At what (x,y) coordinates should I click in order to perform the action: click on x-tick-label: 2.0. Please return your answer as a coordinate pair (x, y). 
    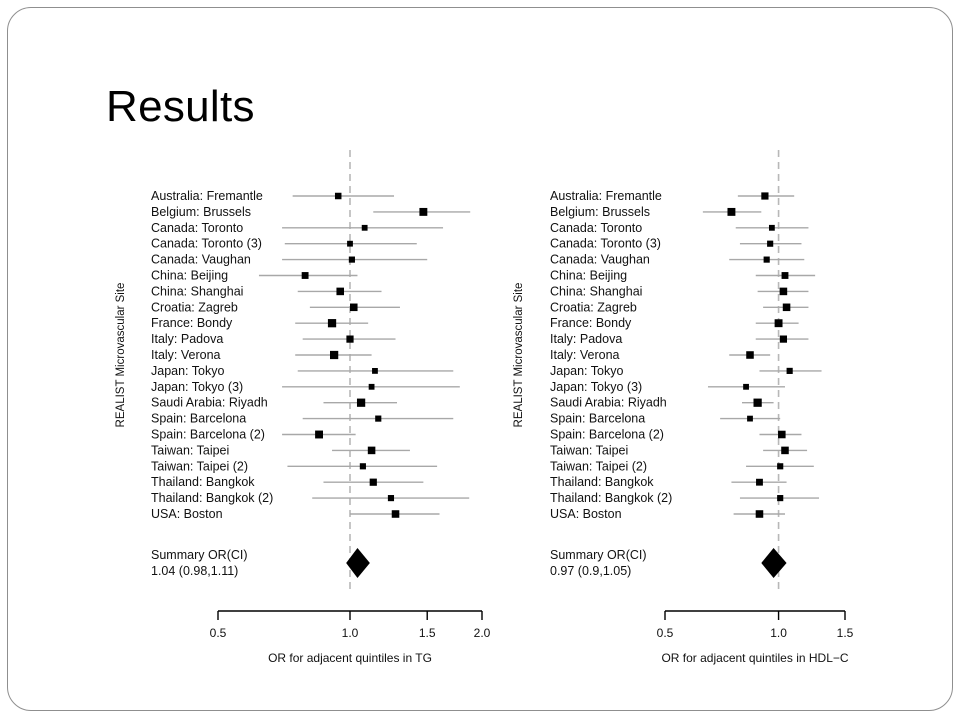
    Looking at the image, I should click on (482, 633).